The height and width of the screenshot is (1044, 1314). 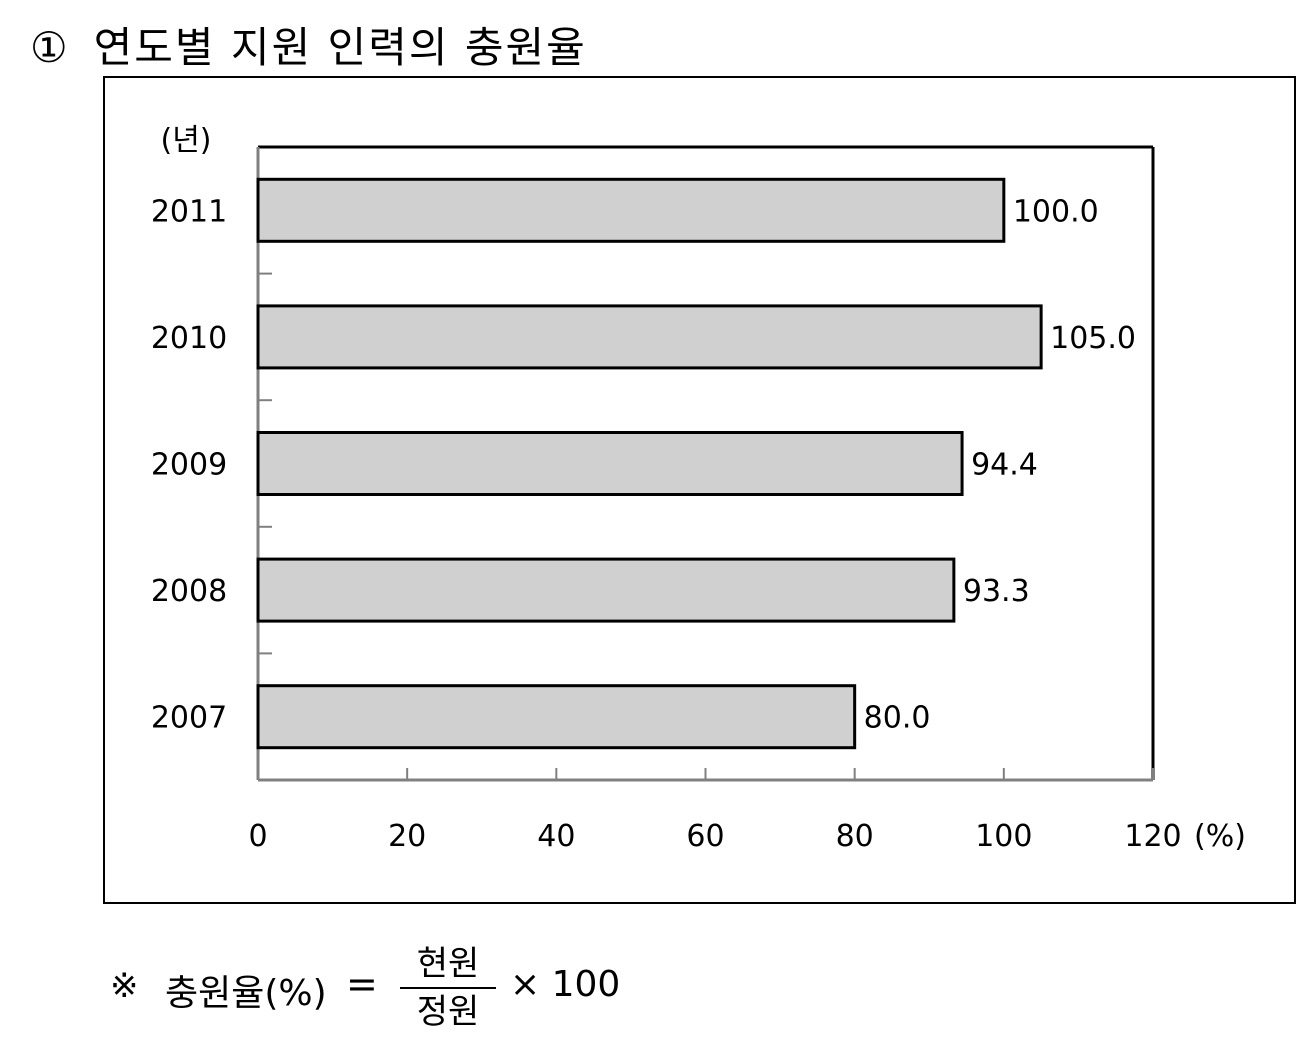 I want to click on chart-heading: ① 연도별 지원 인력의 충원율, so click(x=308, y=44).